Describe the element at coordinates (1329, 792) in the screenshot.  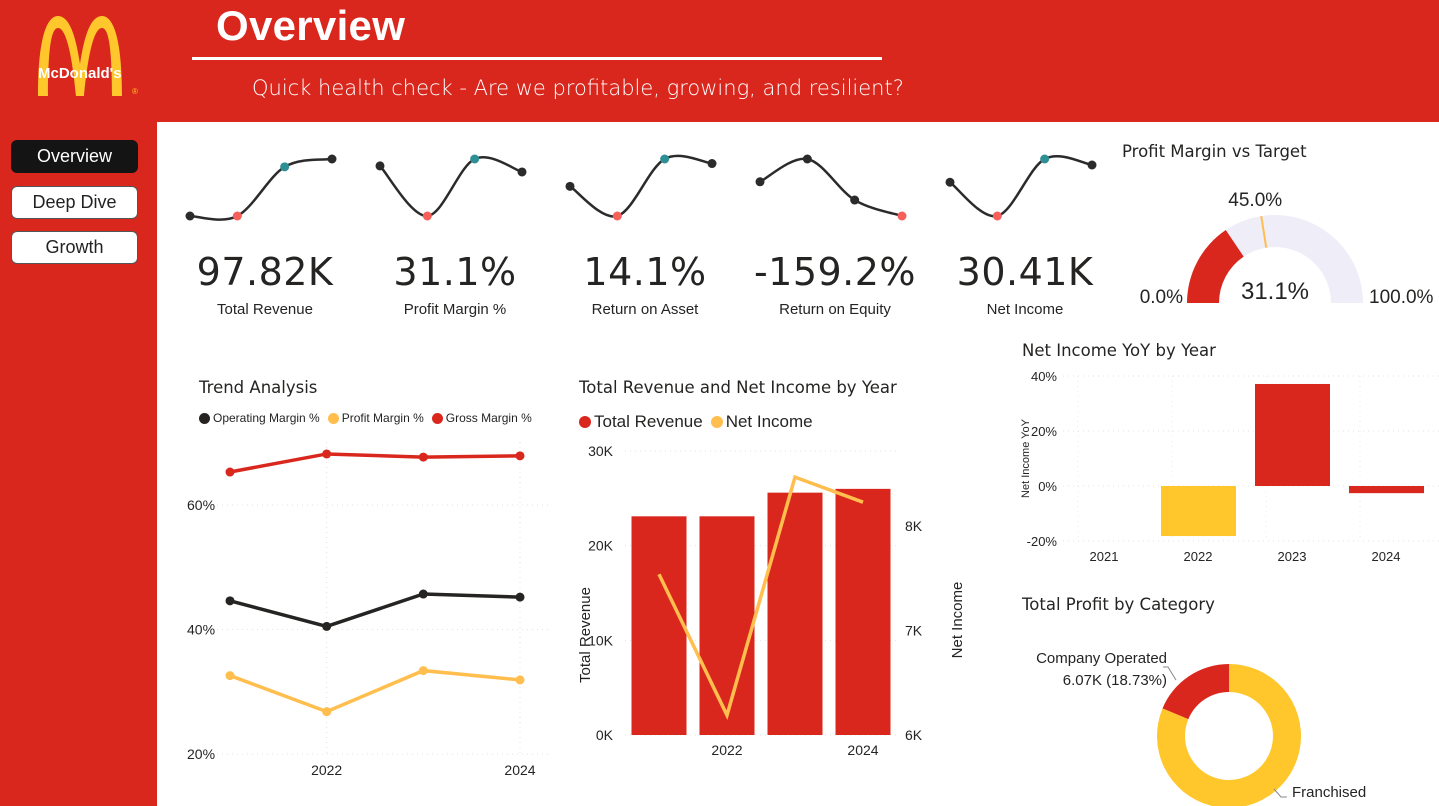
I see `slice-label-name: Franchised` at that location.